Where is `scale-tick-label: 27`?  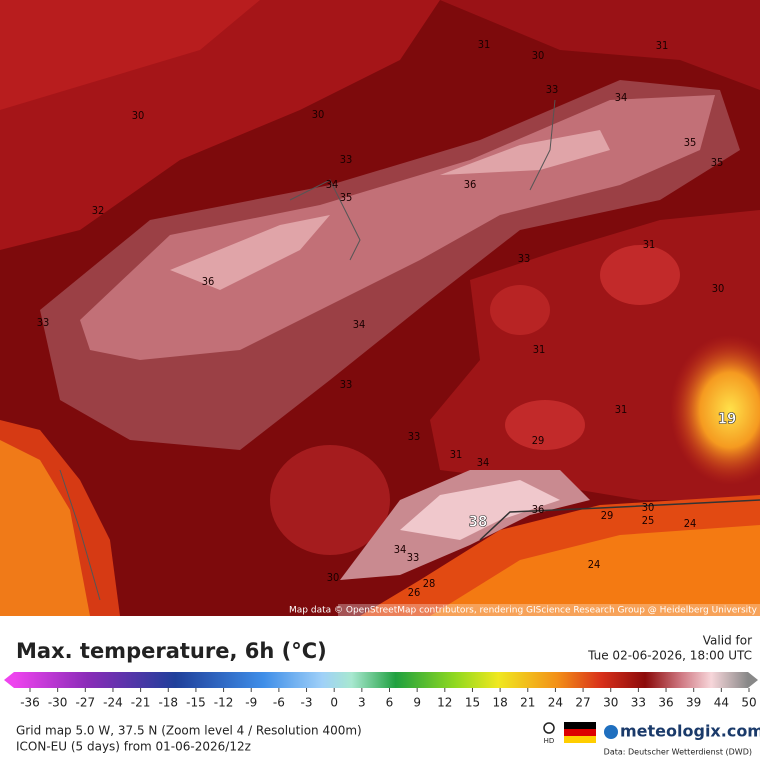
scale-tick-label: 27 is located at coordinates (582, 703).